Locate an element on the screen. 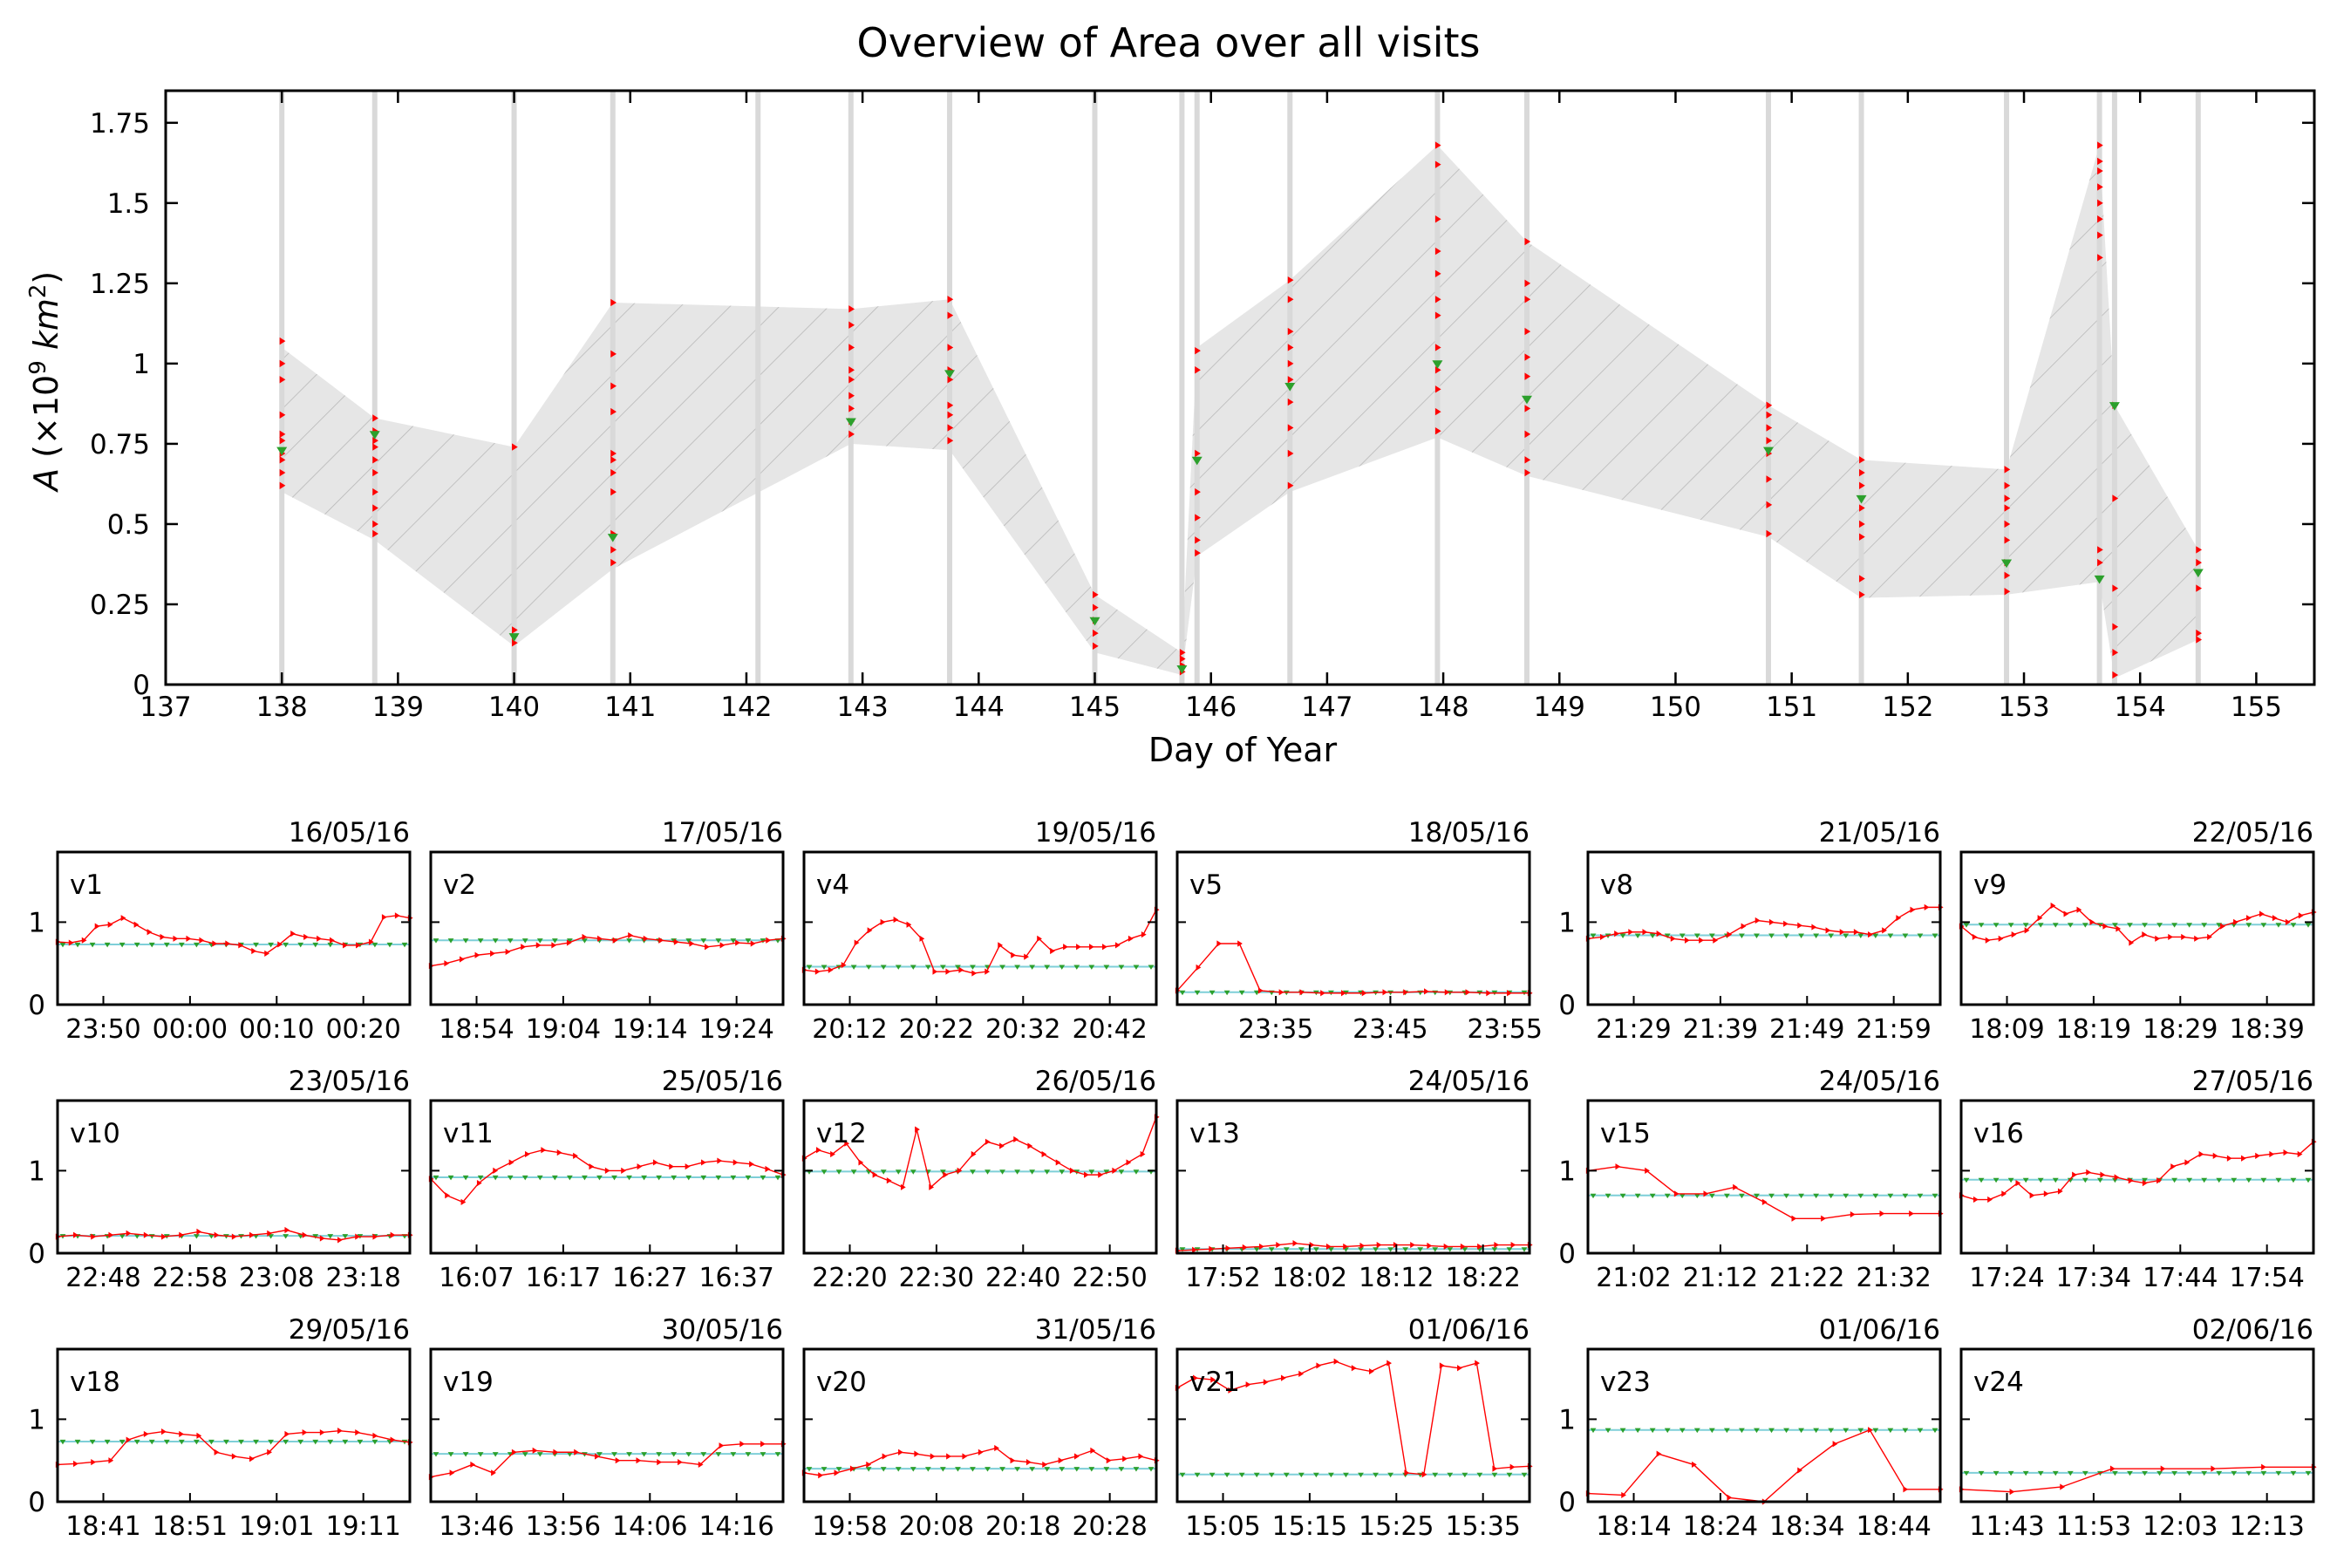  v15-frame is located at coordinates (1764, 1177).